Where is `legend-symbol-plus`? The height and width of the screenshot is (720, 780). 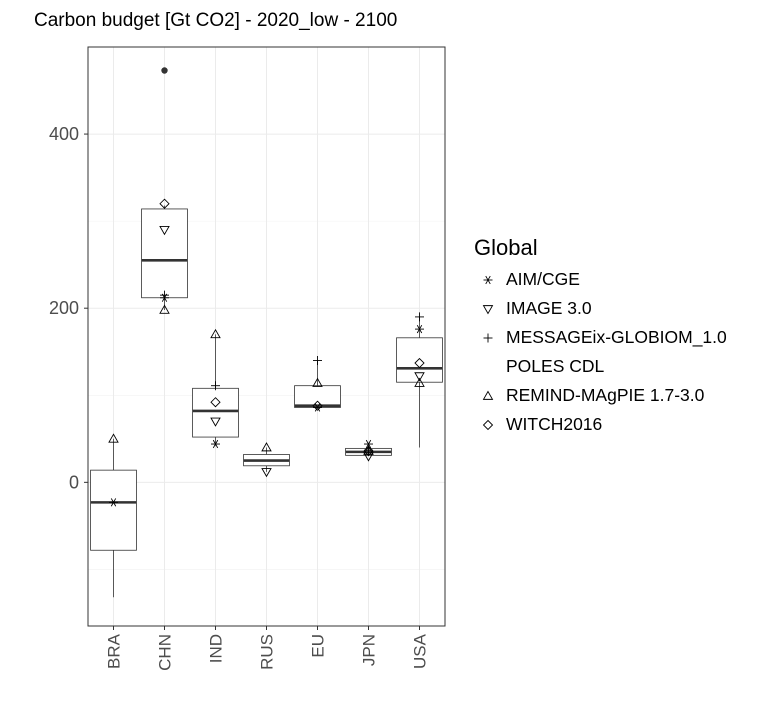 legend-symbol-plus is located at coordinates (488, 337).